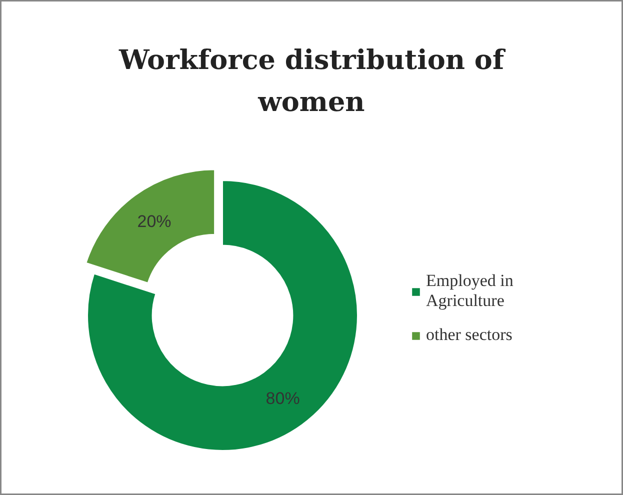  I want to click on legend-label: Employed in Agriculture, so click(470, 291).